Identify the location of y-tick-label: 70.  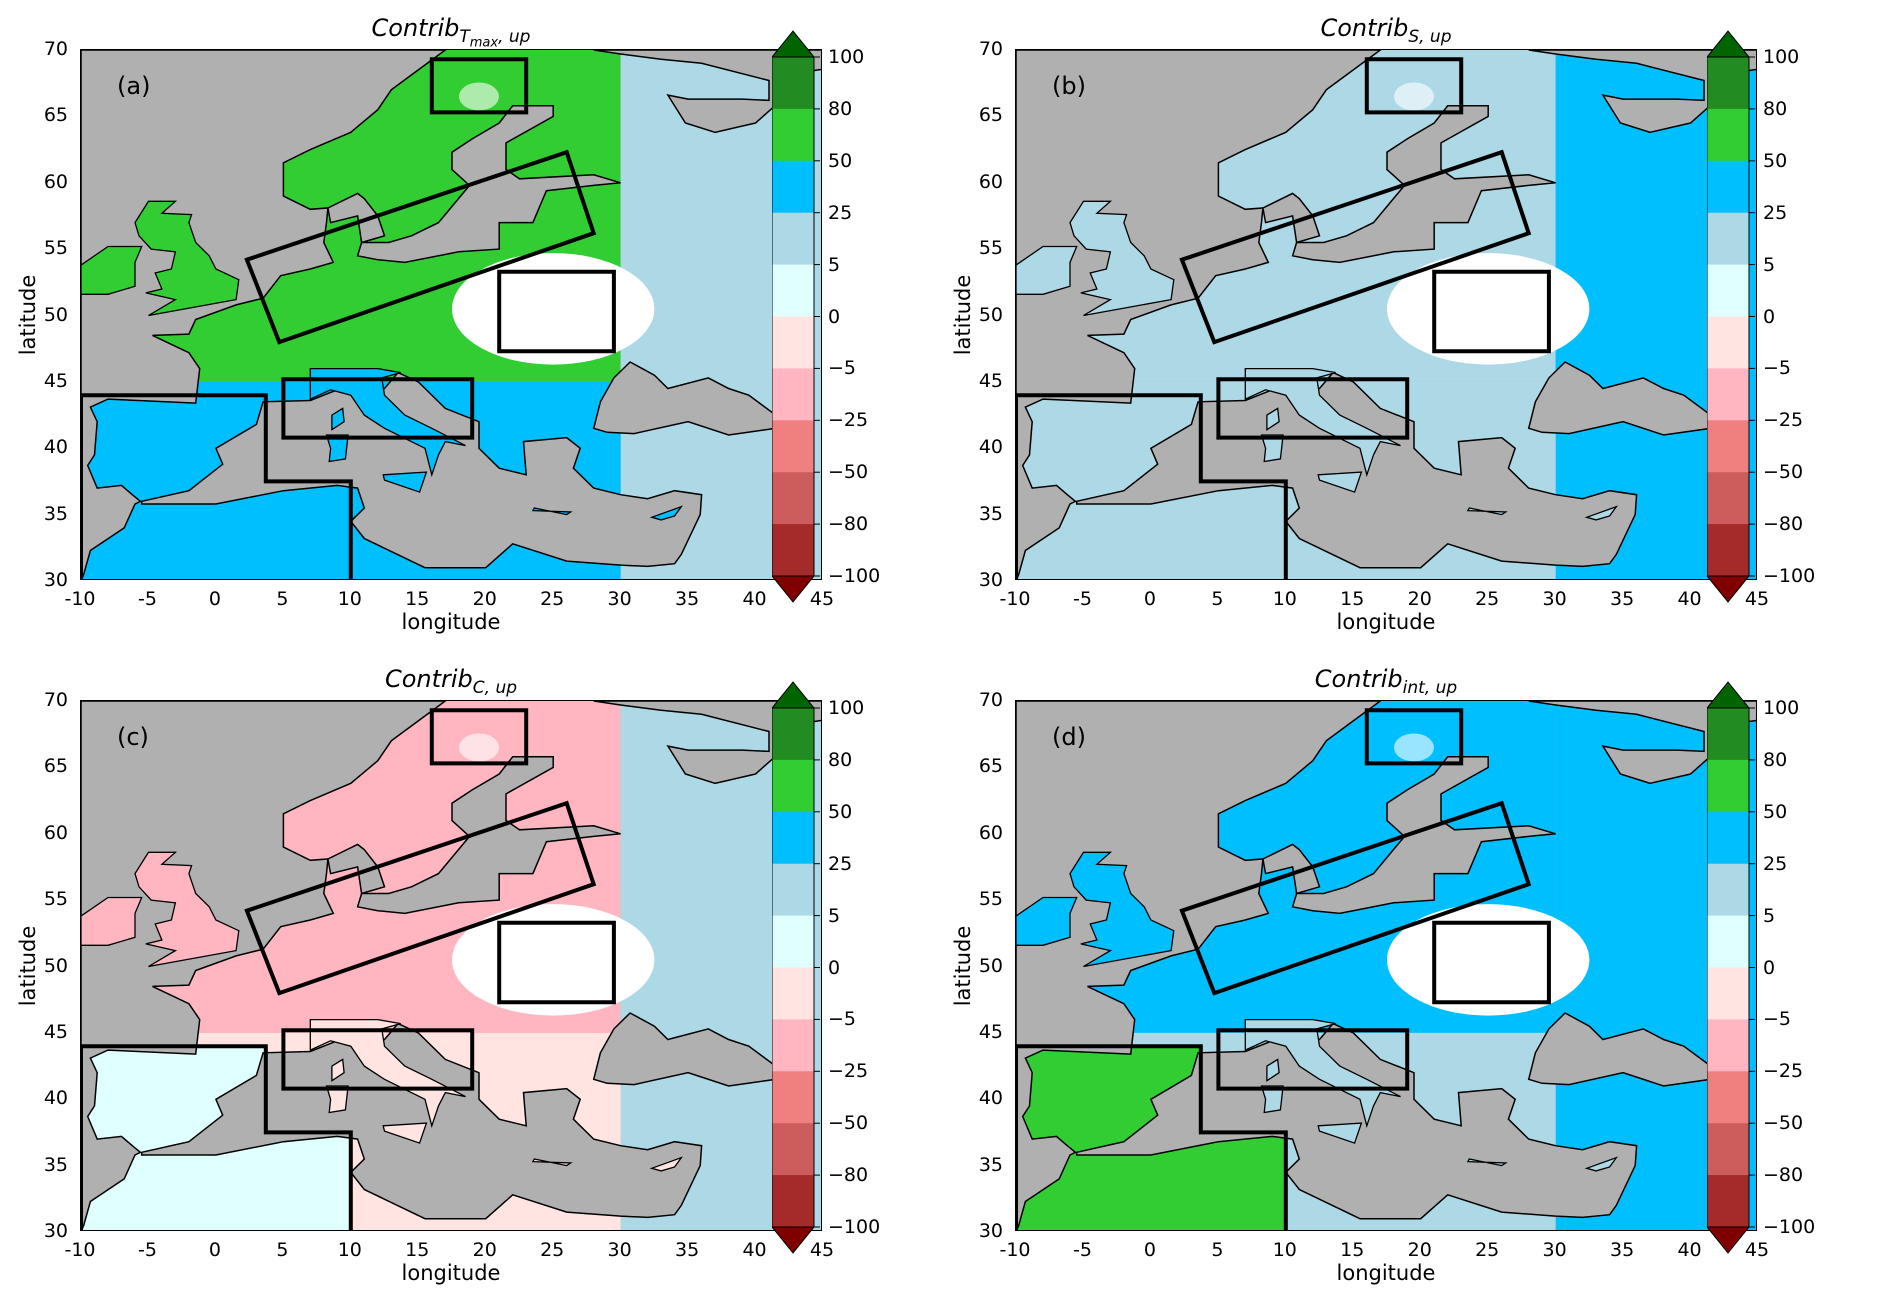
(55, 49).